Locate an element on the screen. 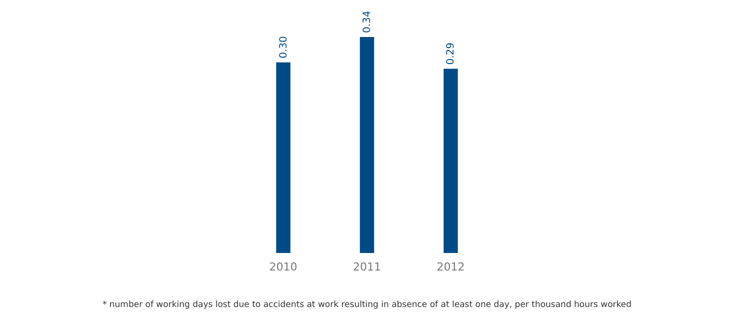  x-tick-label: 2011 is located at coordinates (367, 267).